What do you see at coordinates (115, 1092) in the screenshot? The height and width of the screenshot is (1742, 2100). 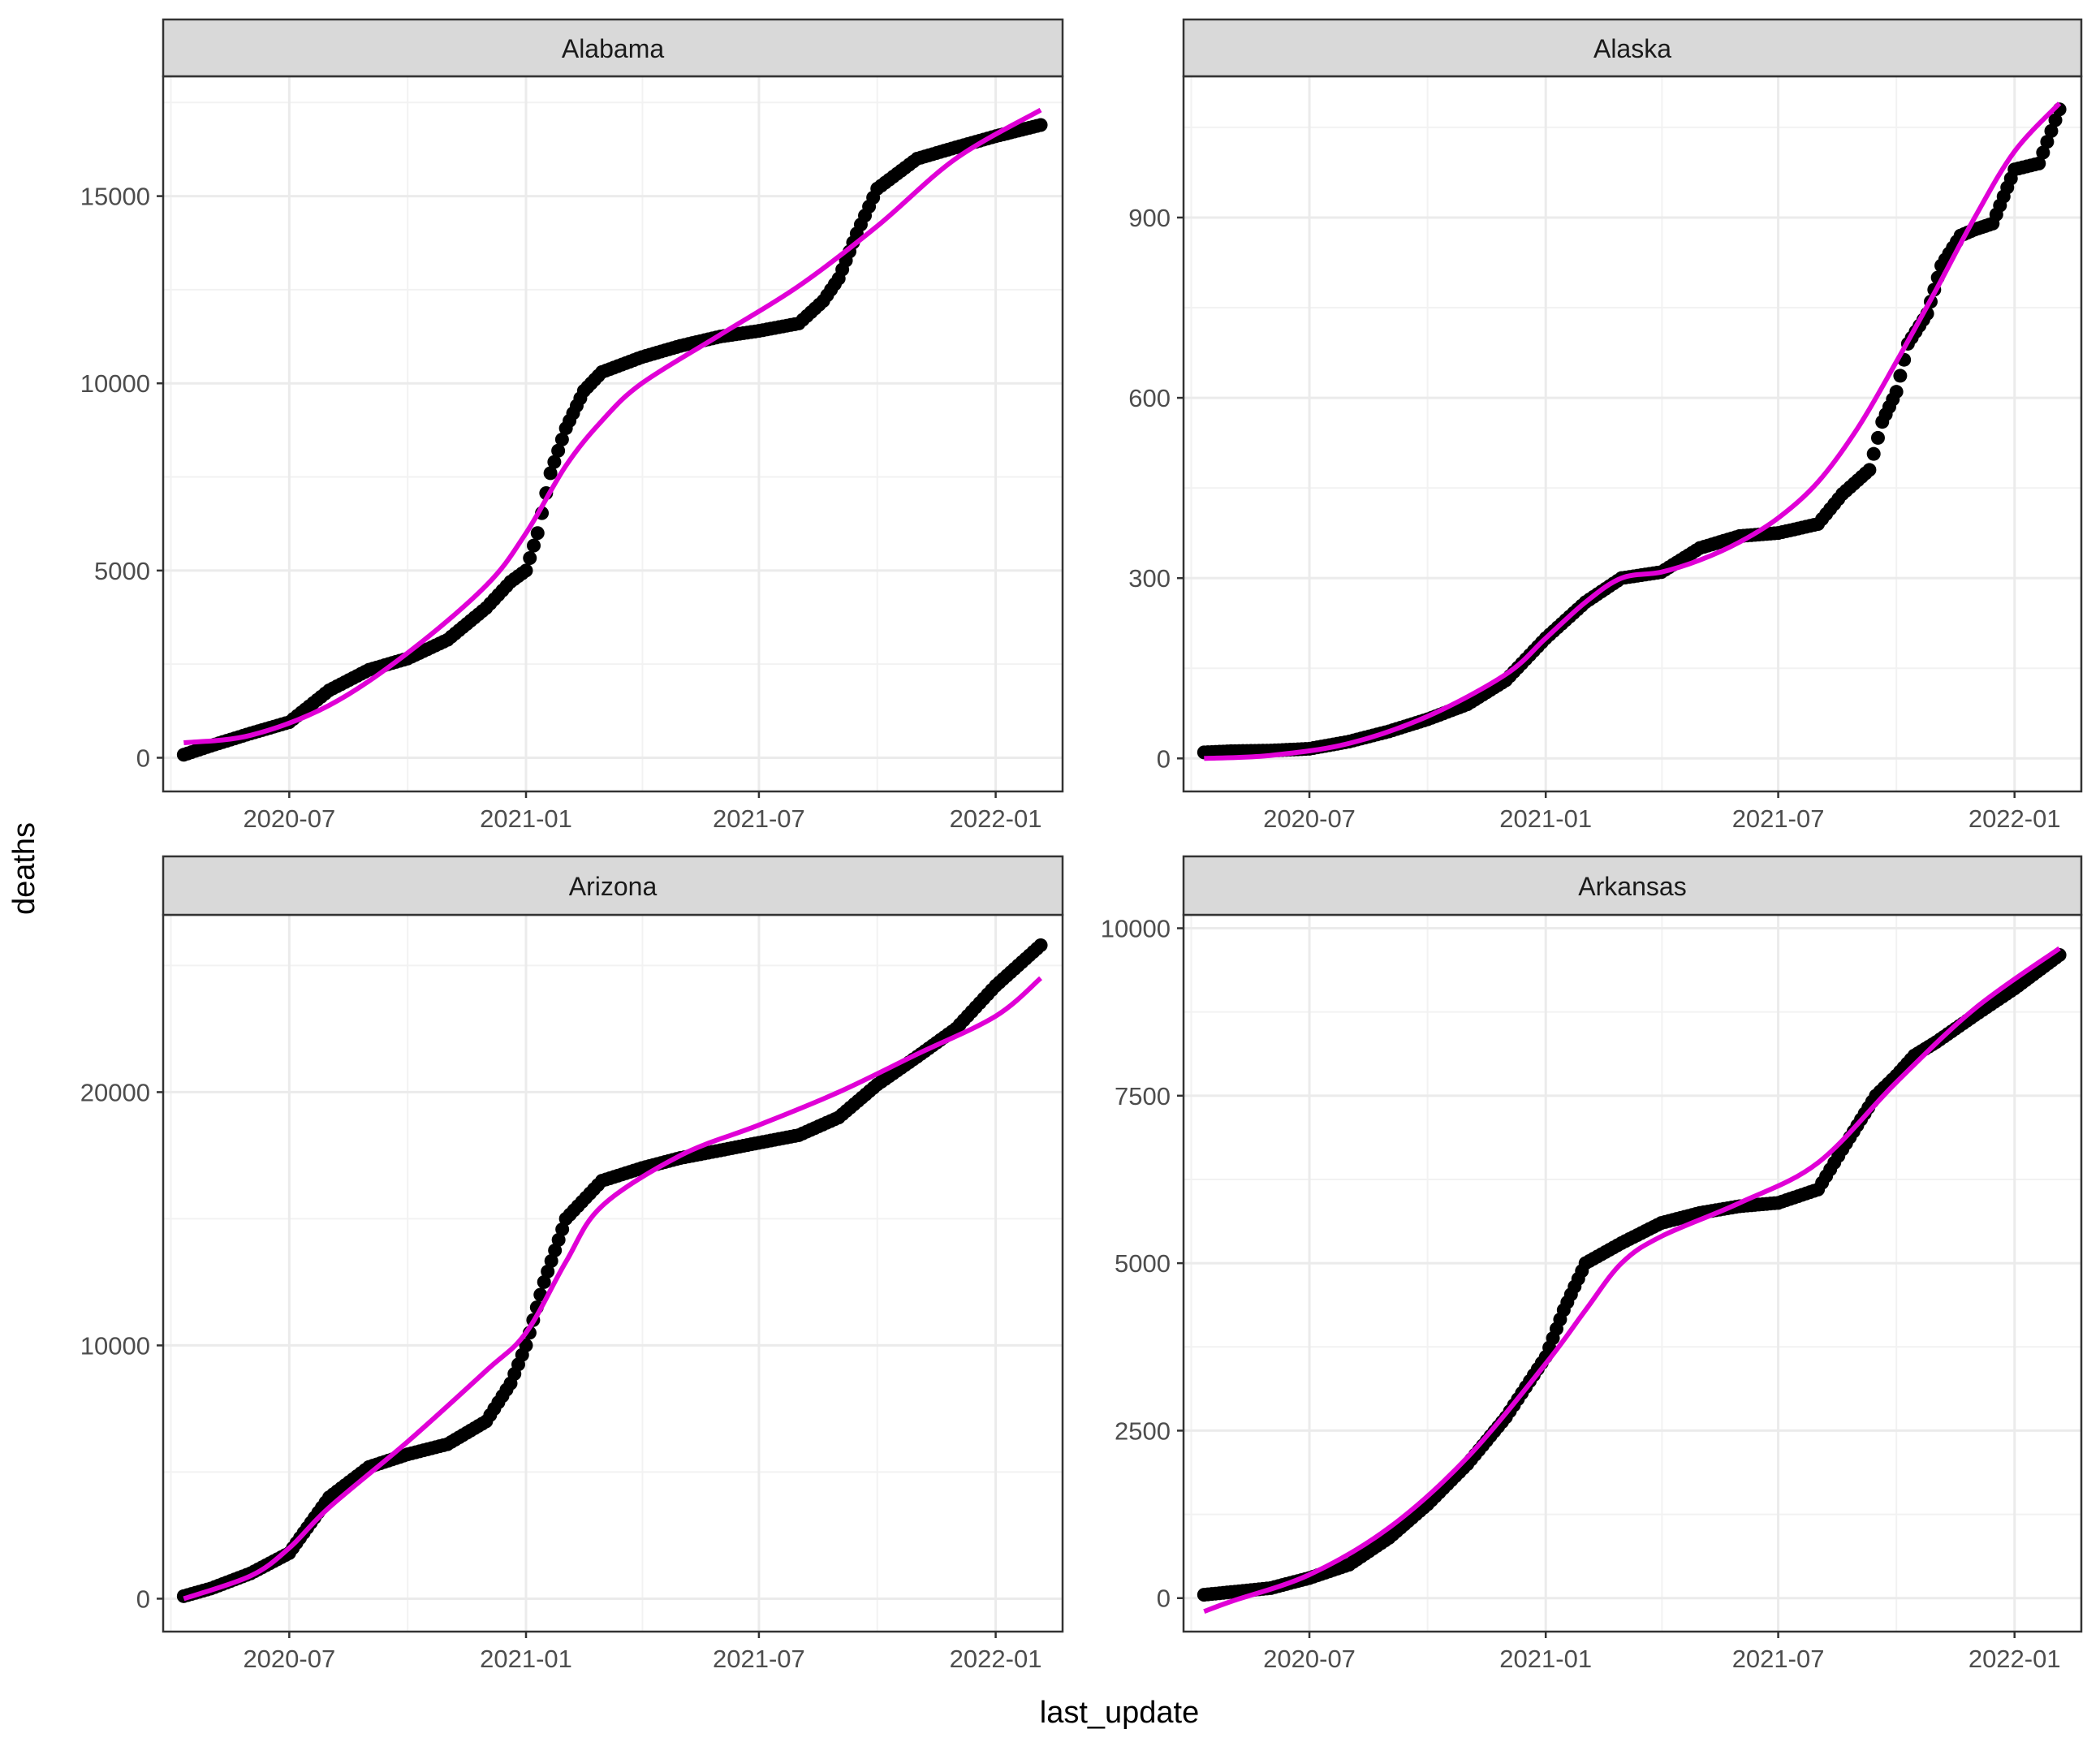 I see `y-tick-label: 20000` at bounding box center [115, 1092].